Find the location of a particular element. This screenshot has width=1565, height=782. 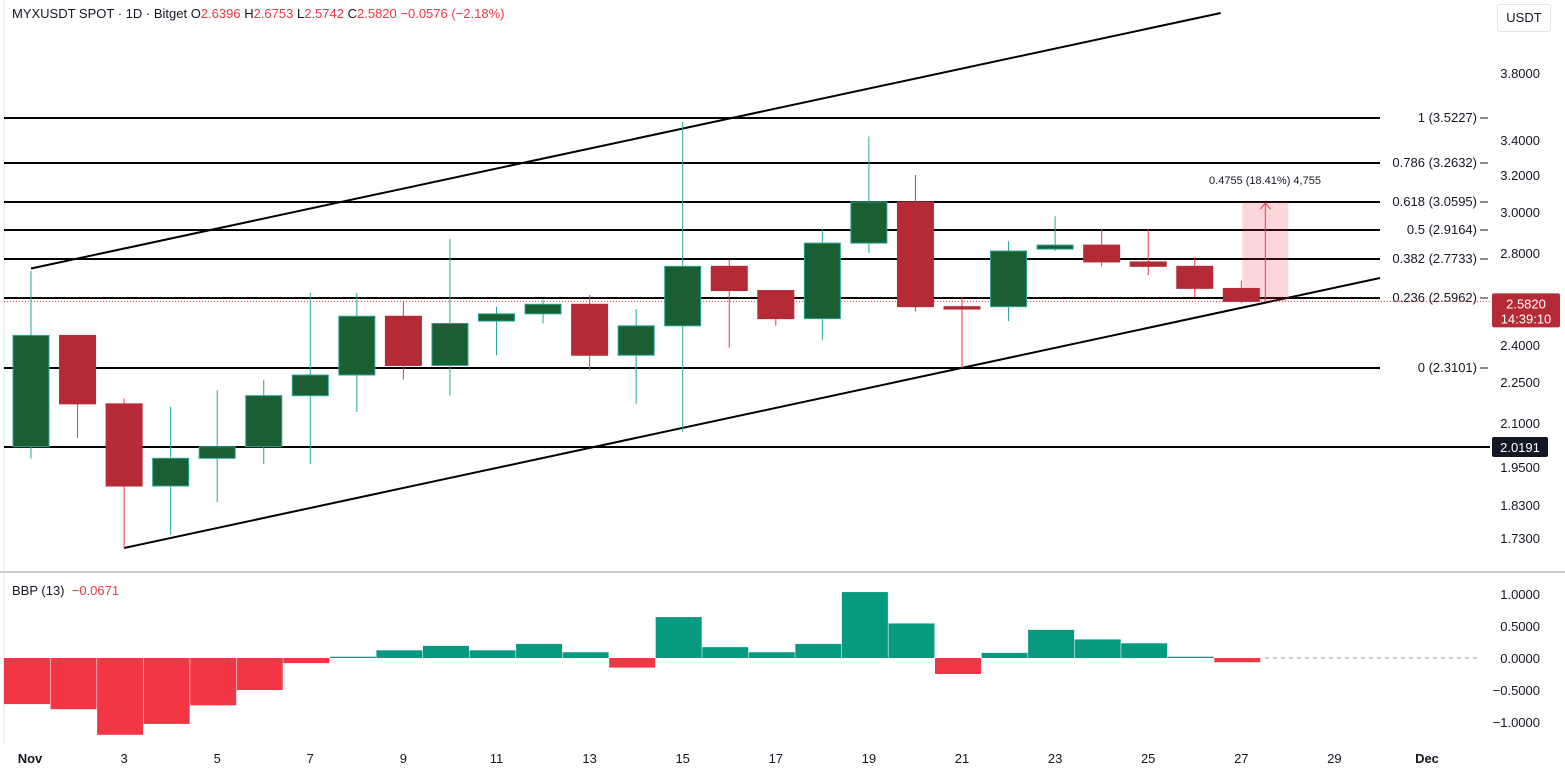

bbp-axis-label: 1.0000 is located at coordinates (1520, 594).